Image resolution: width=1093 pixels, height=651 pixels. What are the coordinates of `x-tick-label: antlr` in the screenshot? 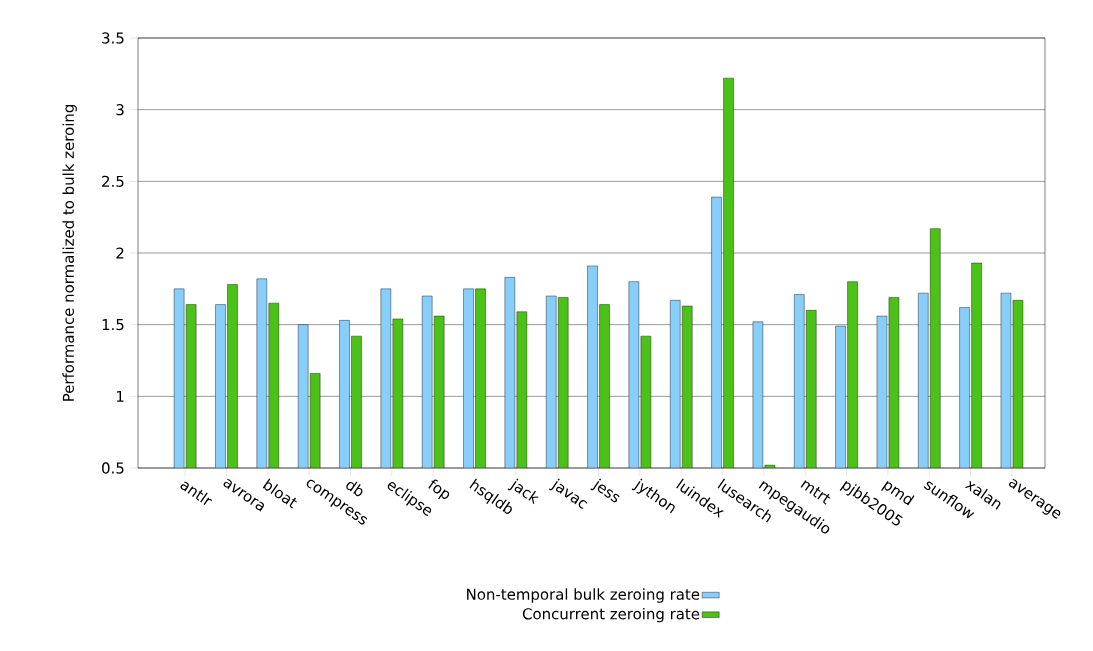 It's located at (196, 493).